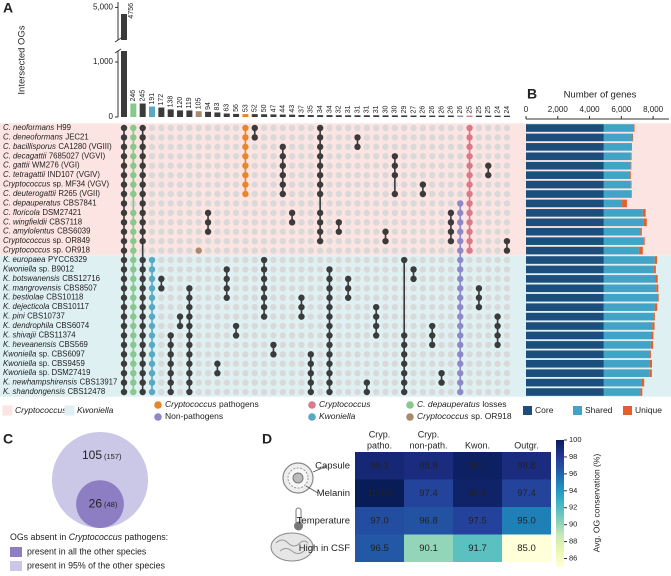  I want to click on value-label: 4756, so click(131, 11).